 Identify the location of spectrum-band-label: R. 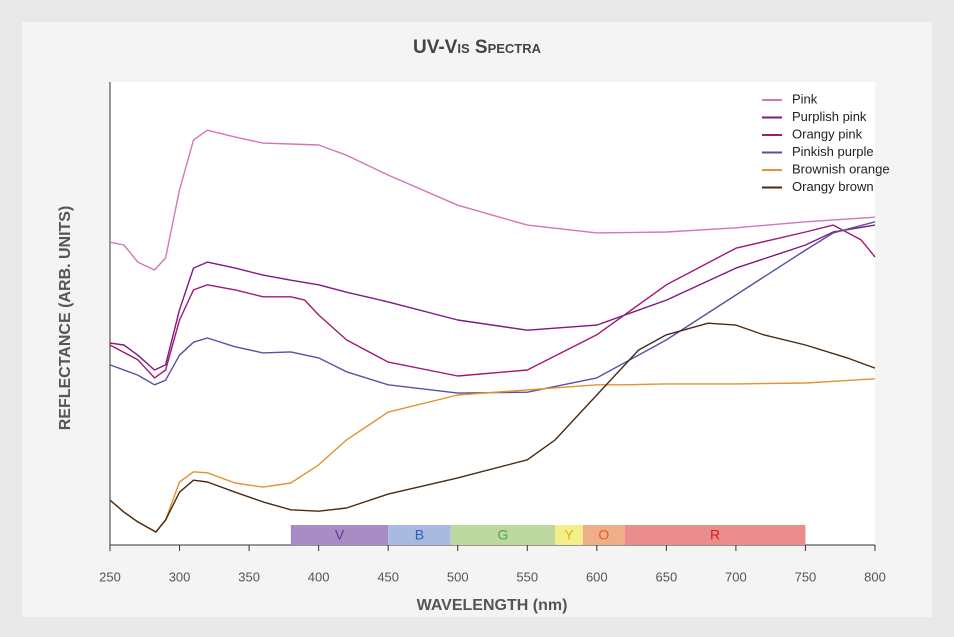
(715, 535).